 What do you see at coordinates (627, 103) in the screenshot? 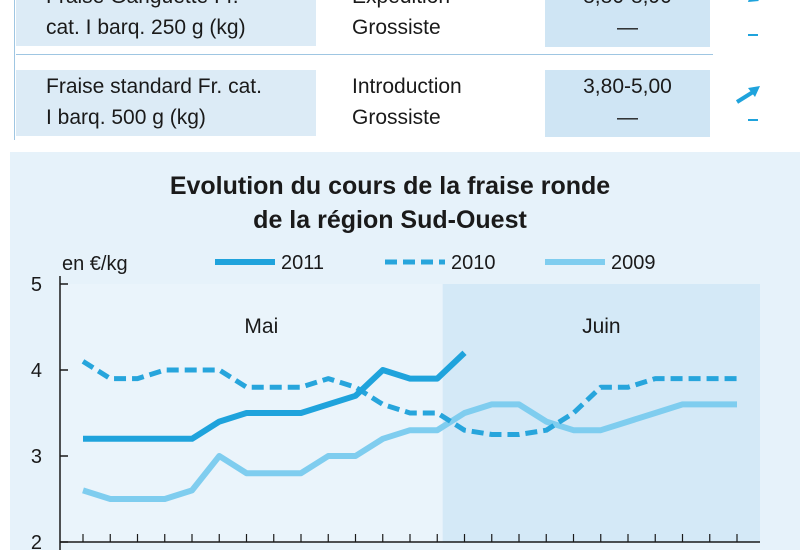
I see `price-cell: 3,80-5,00 —` at bounding box center [627, 103].